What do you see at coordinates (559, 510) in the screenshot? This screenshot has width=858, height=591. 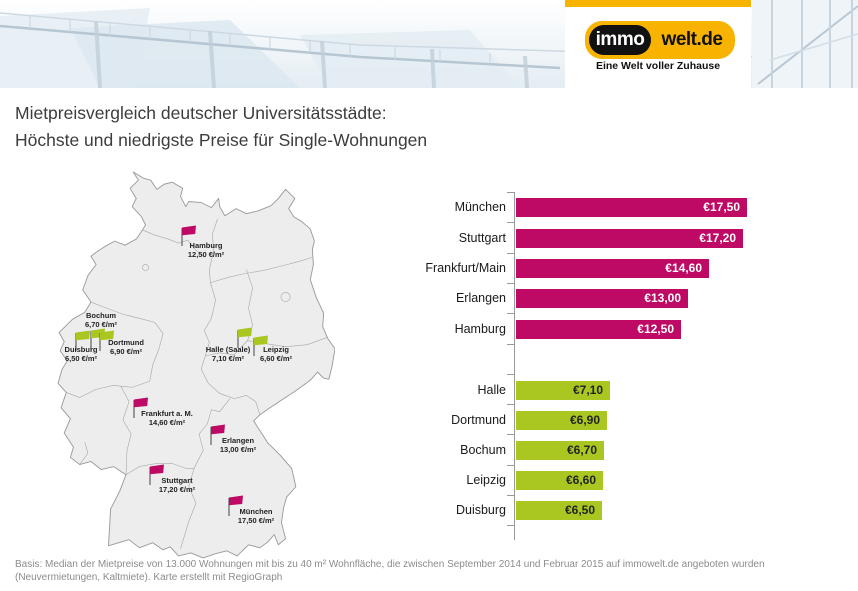 I see `chart-bar: €6,50` at bounding box center [559, 510].